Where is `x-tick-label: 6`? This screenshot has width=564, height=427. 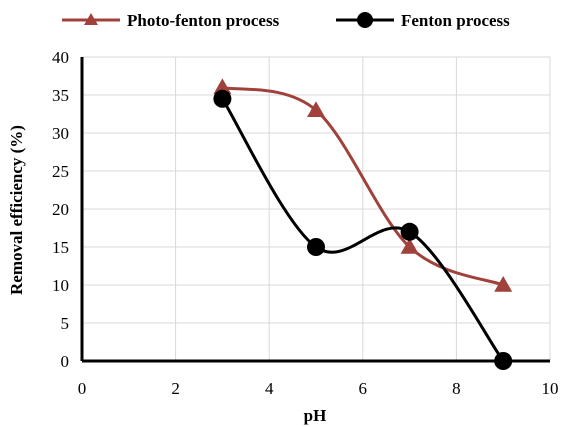
x-tick-label: 6 is located at coordinates (363, 388).